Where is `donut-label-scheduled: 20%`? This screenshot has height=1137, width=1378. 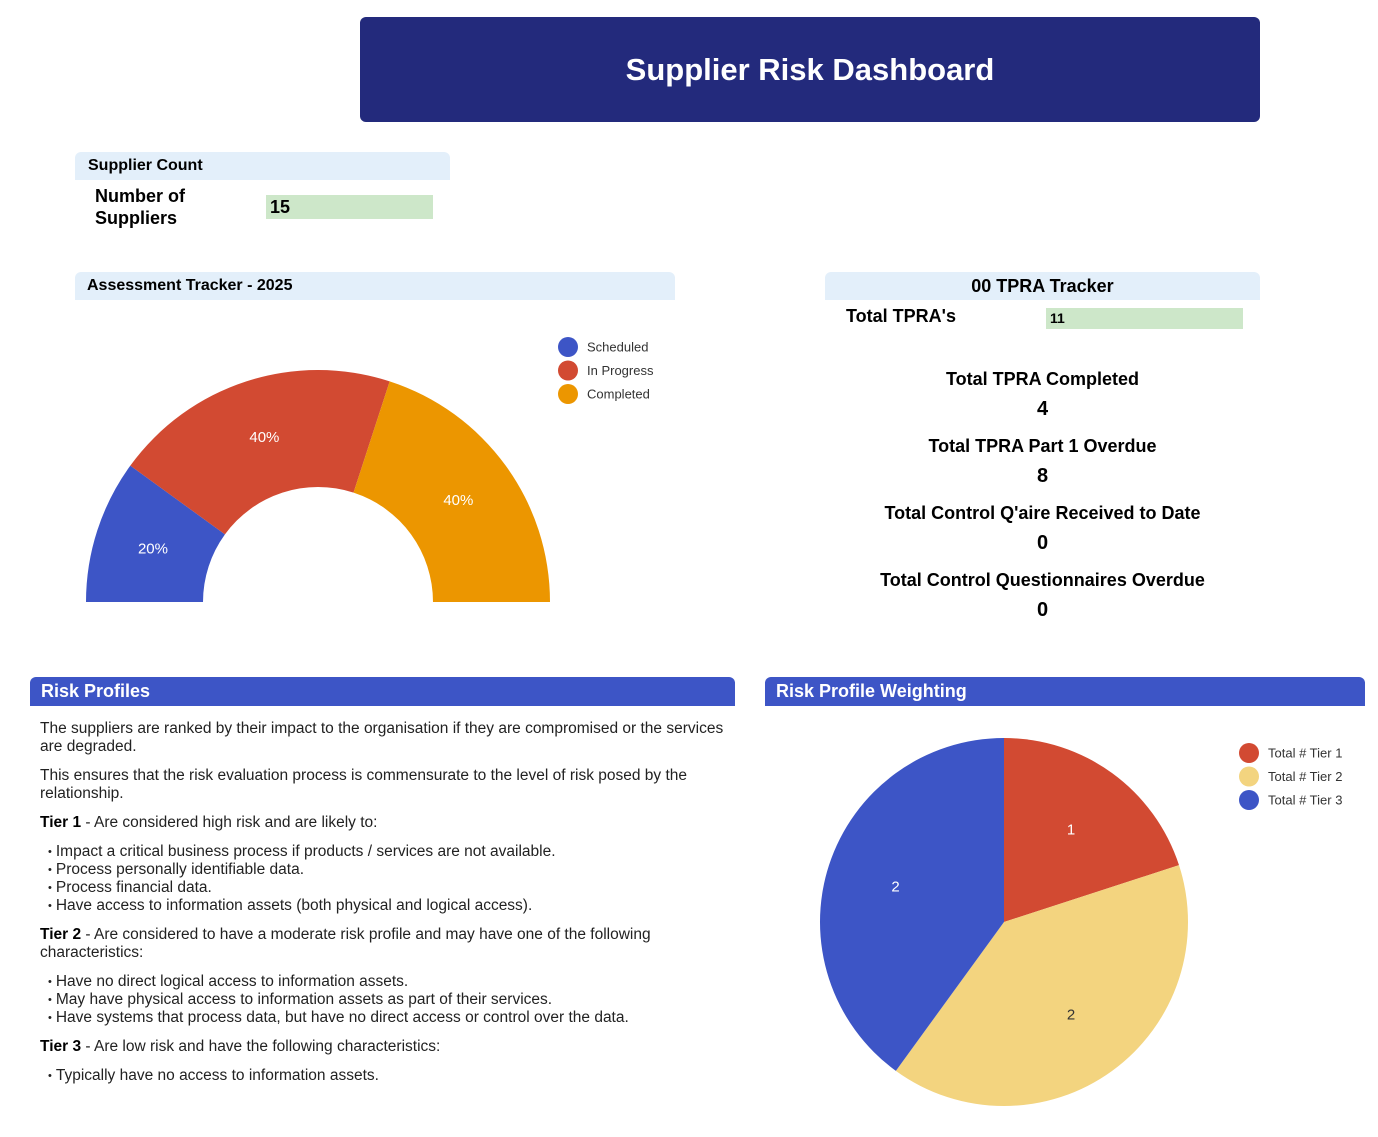 donut-label-scheduled: 20% is located at coordinates (153, 548).